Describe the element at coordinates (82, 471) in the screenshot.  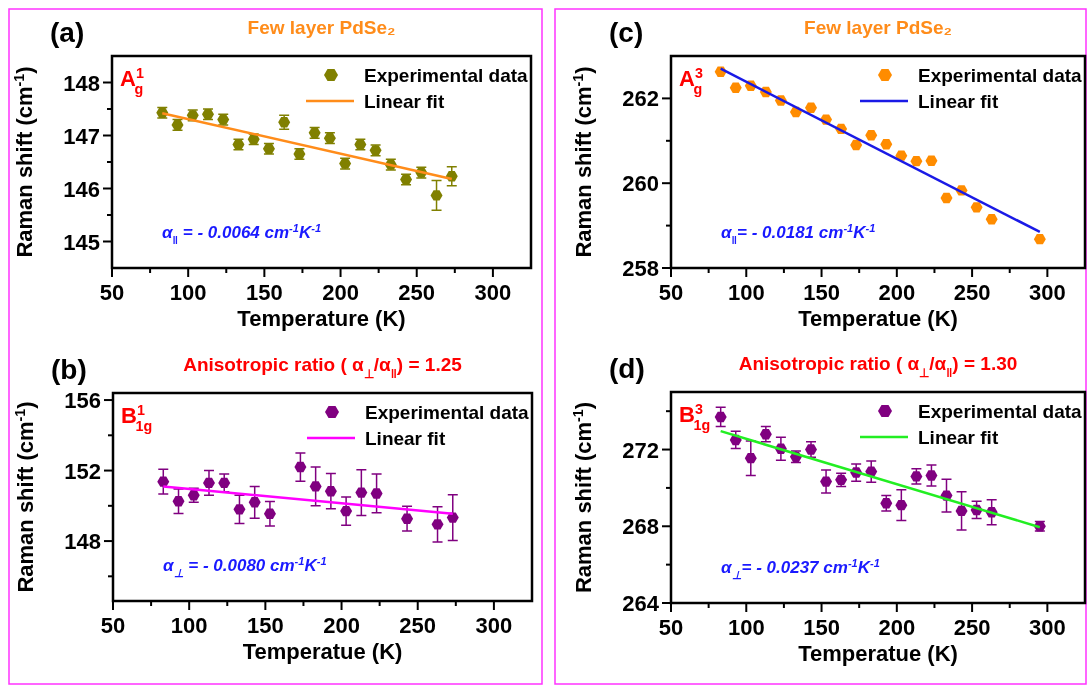
I see `y-tick-label: 152` at that location.